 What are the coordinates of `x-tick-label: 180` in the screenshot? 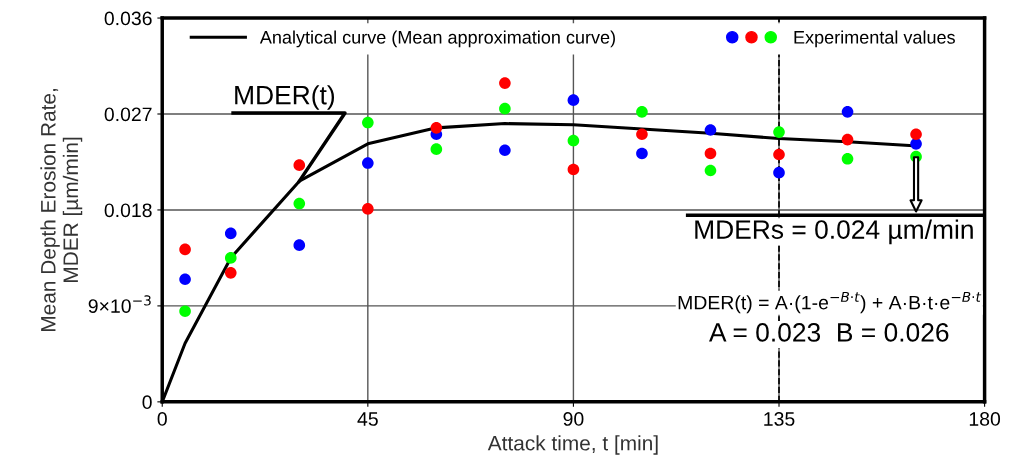 It's located at (985, 419).